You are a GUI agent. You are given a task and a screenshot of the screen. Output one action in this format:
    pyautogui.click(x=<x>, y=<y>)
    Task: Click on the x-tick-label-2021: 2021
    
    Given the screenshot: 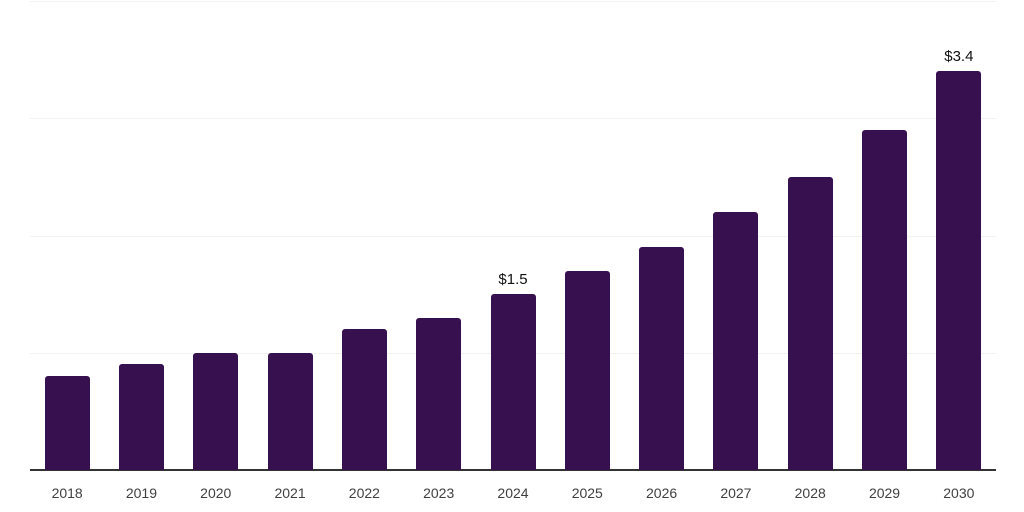 What is the action you would take?
    pyautogui.click(x=290, y=493)
    